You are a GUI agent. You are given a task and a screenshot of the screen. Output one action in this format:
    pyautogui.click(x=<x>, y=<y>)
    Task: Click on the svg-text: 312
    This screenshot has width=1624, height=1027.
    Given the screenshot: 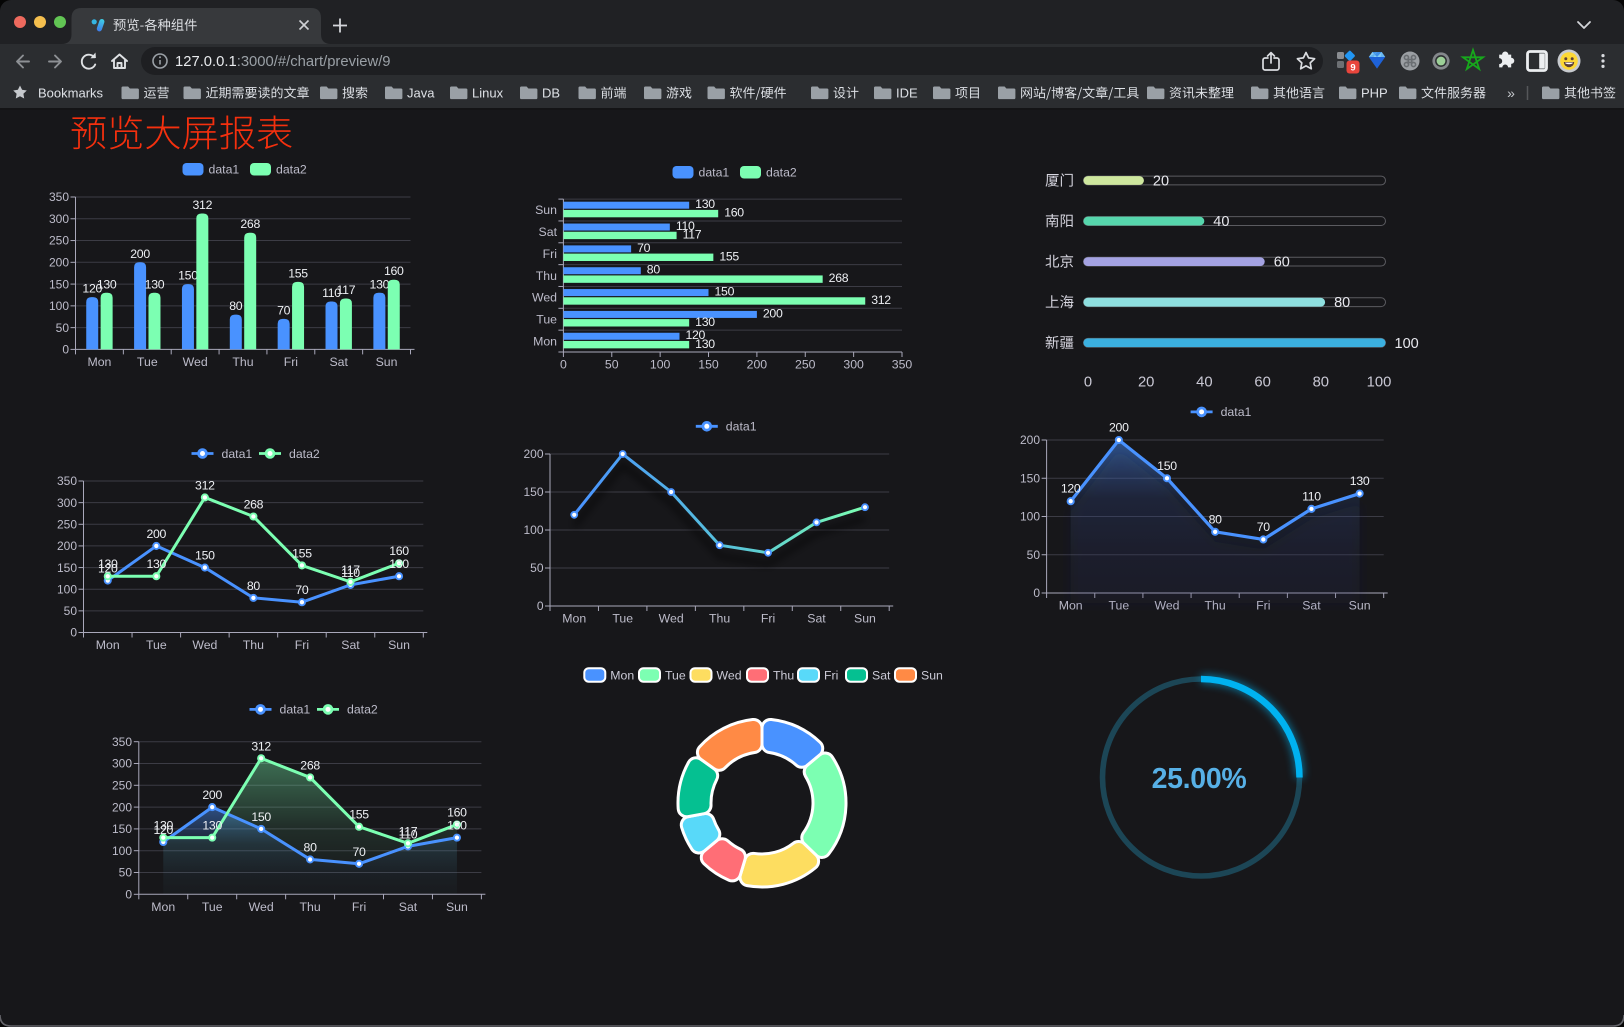 What is the action you would take?
    pyautogui.click(x=205, y=485)
    